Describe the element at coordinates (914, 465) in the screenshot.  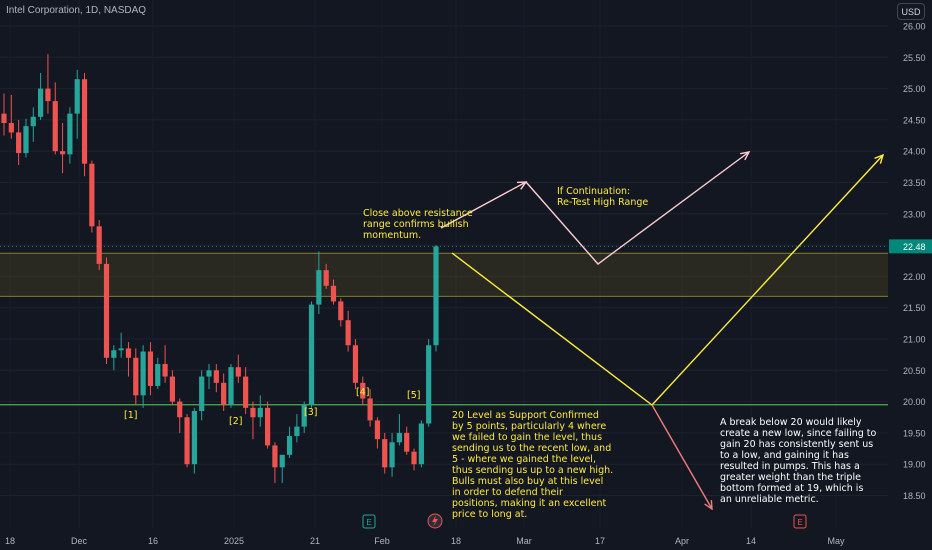
I see `price-tick-label: 19.00` at that location.